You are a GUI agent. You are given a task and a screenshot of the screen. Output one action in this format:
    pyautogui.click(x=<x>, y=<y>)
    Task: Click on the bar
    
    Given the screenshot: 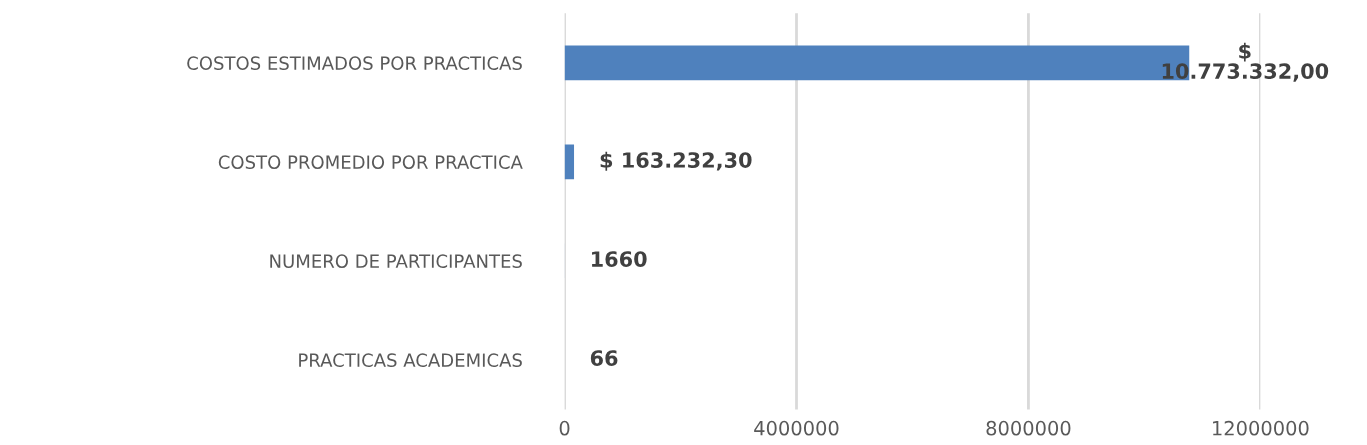 What is the action you would take?
    pyautogui.click(x=569, y=162)
    